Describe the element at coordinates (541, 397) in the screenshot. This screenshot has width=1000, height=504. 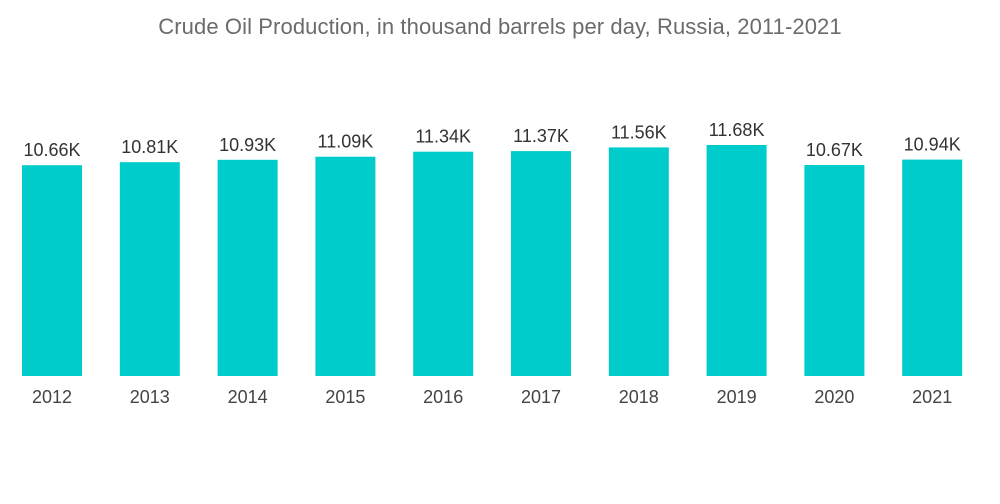
I see `x-tick-label-2017: 2017` at that location.